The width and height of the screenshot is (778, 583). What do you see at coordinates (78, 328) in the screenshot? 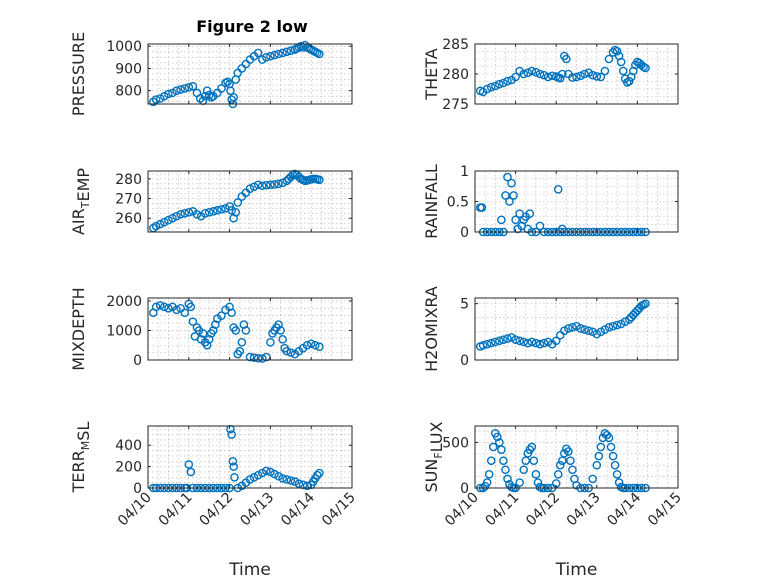
I see `y-axis-label: MIXDEPTH` at bounding box center [78, 328].